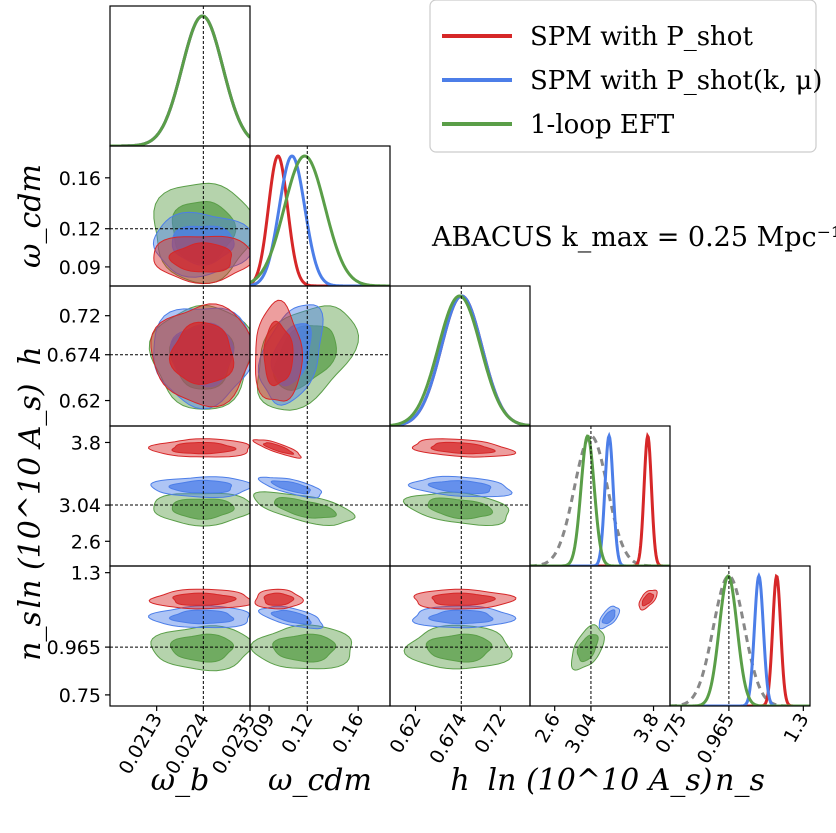  I want to click on y-axis-label-n_s: n_s, so click(30, 636).